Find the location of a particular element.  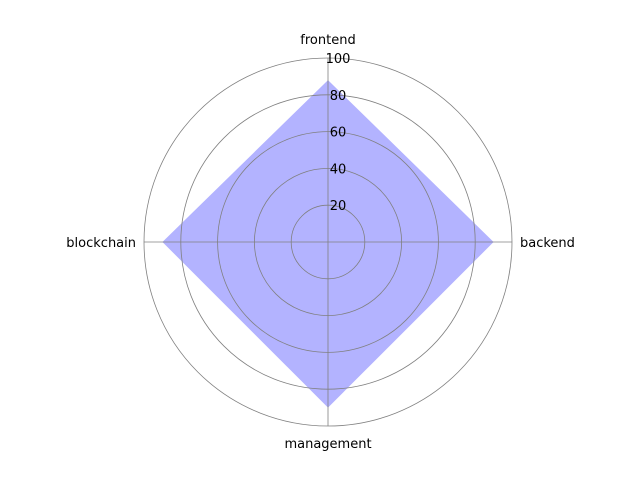

category-label-frontend: frontend is located at coordinates (327, 40).